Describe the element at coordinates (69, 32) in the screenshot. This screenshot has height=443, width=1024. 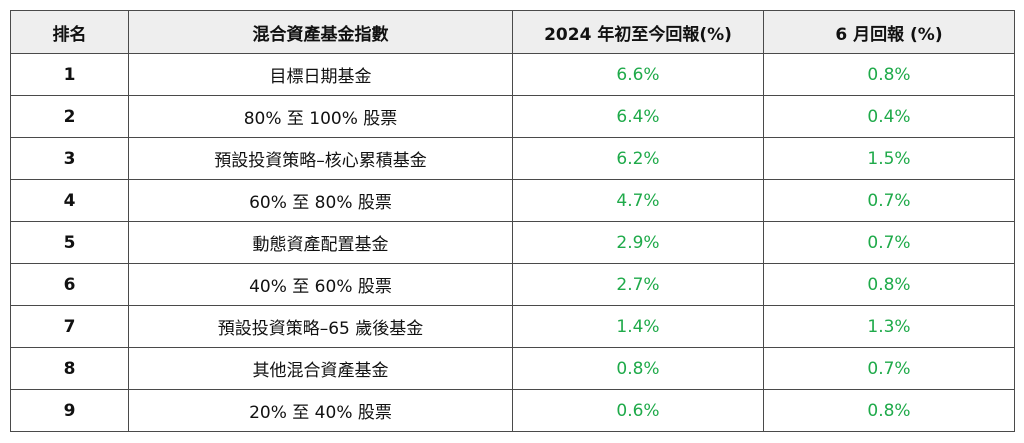
I see `header-rank: 排名` at that location.